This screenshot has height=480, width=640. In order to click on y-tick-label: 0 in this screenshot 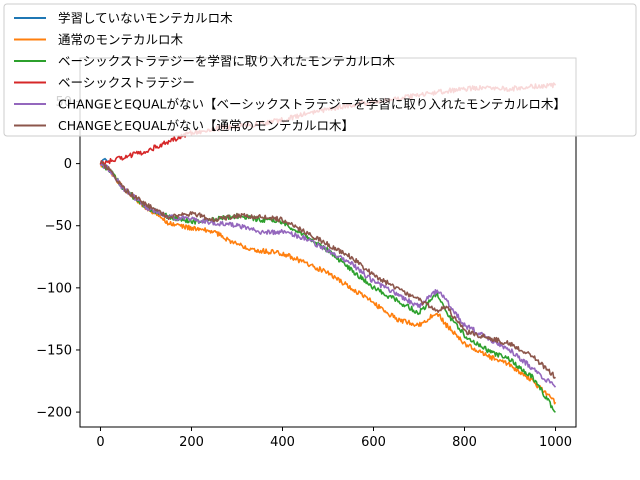, I will do `click(68, 164)`.